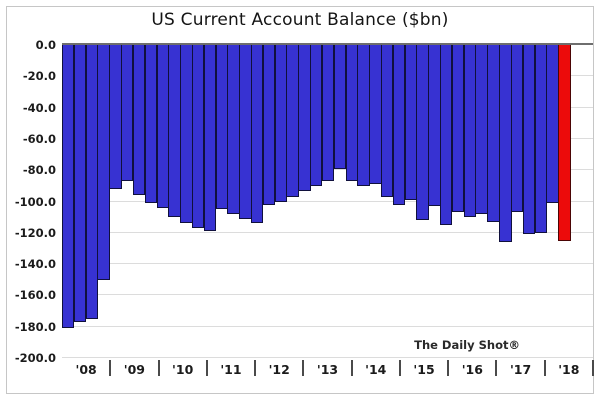 The width and height of the screenshot is (600, 400). I want to click on y-tick-label: -100.0, so click(35, 201).